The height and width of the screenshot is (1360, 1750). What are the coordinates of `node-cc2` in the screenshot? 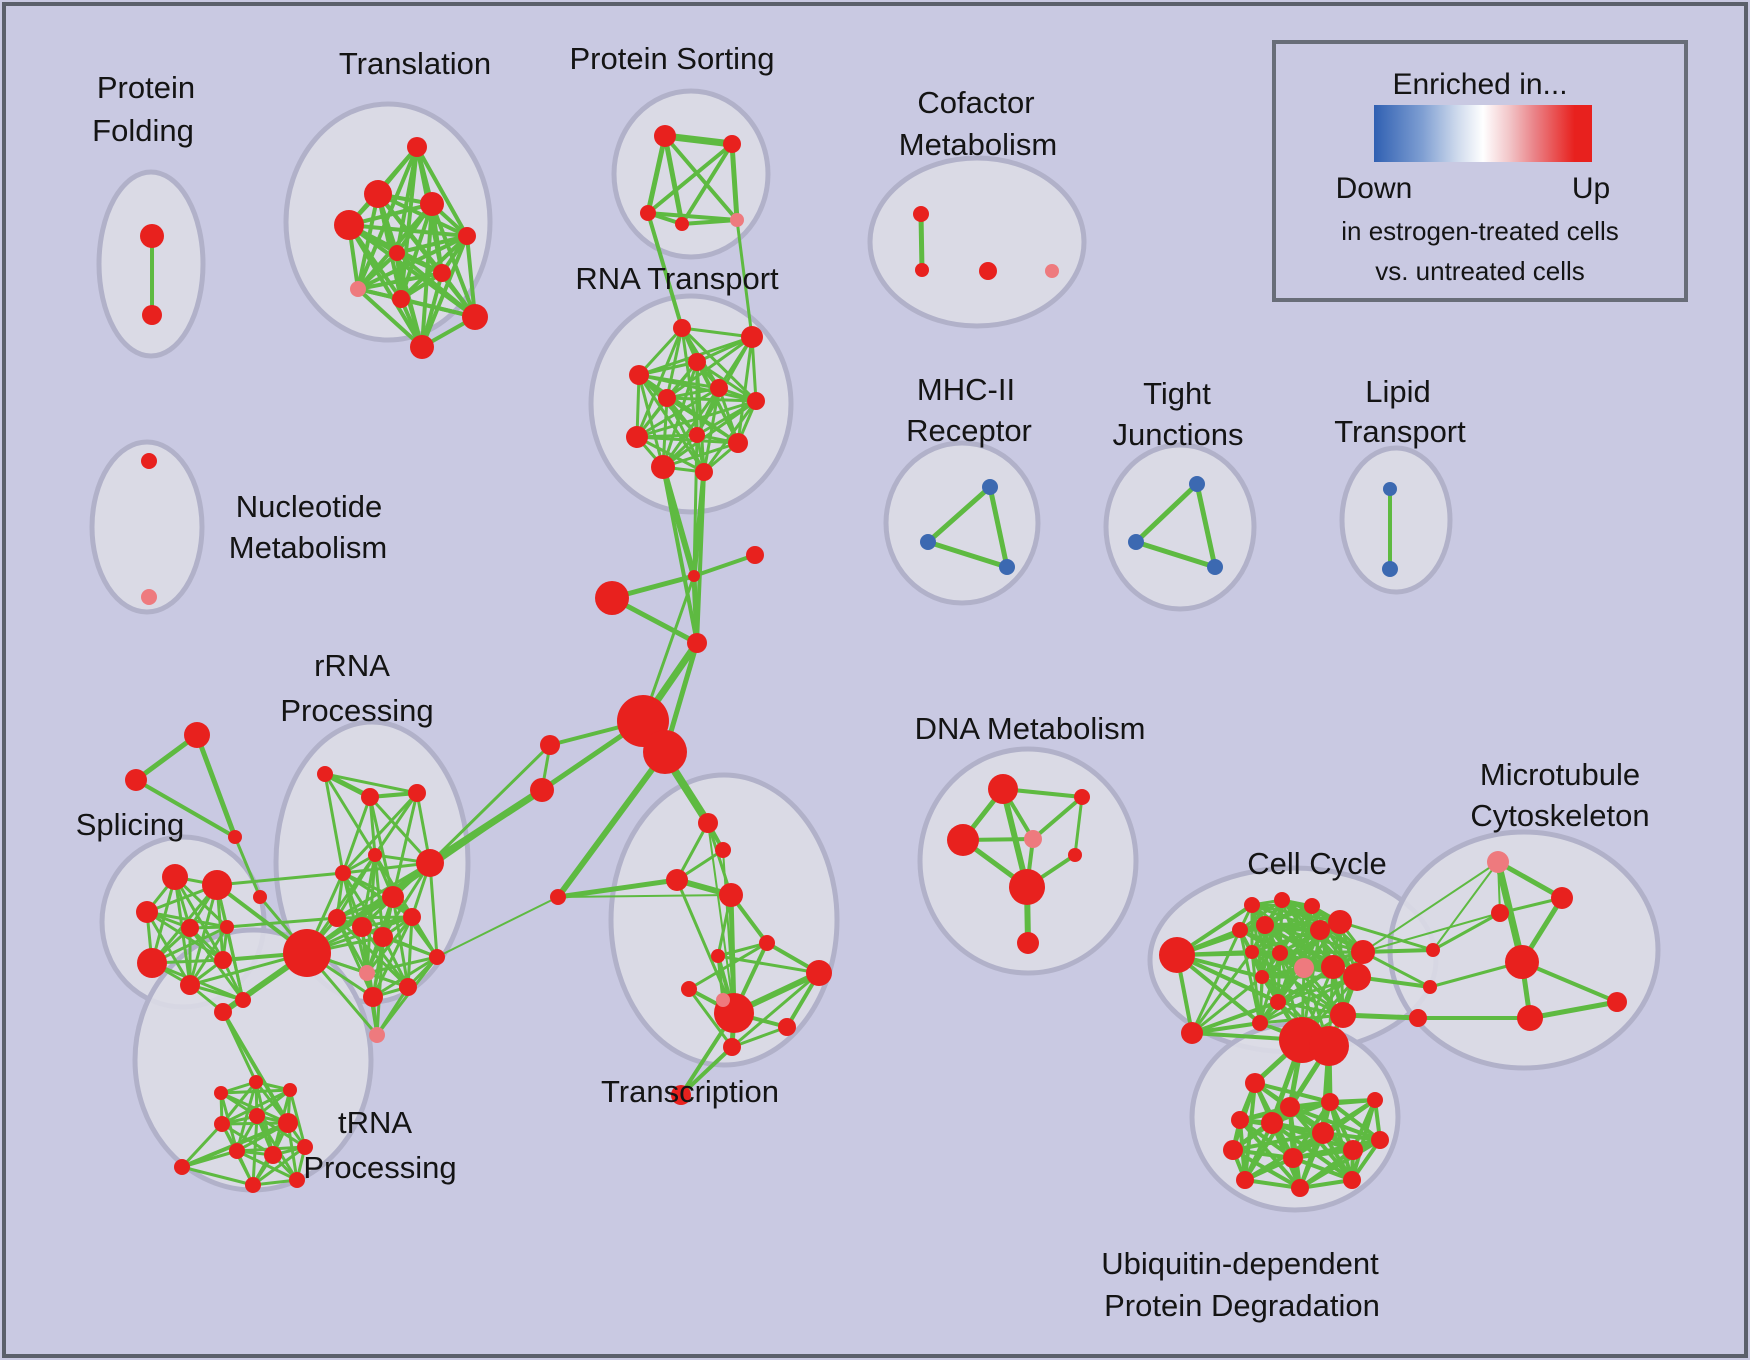 It's located at (1192, 1033).